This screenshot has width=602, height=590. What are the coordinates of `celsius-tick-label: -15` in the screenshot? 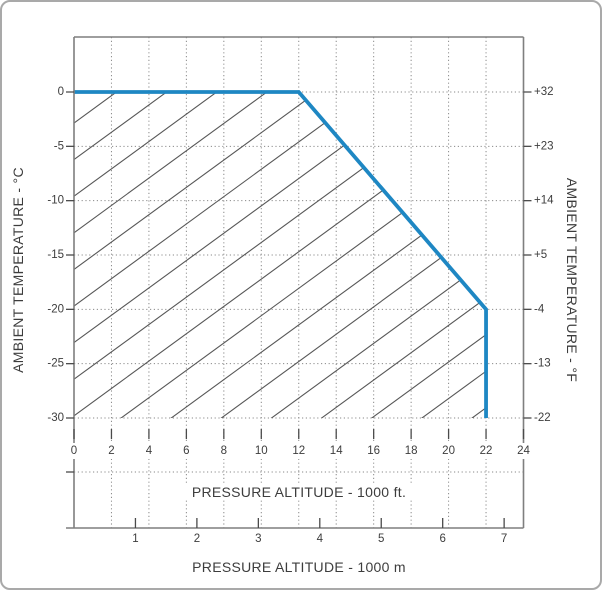 It's located at (55, 255).